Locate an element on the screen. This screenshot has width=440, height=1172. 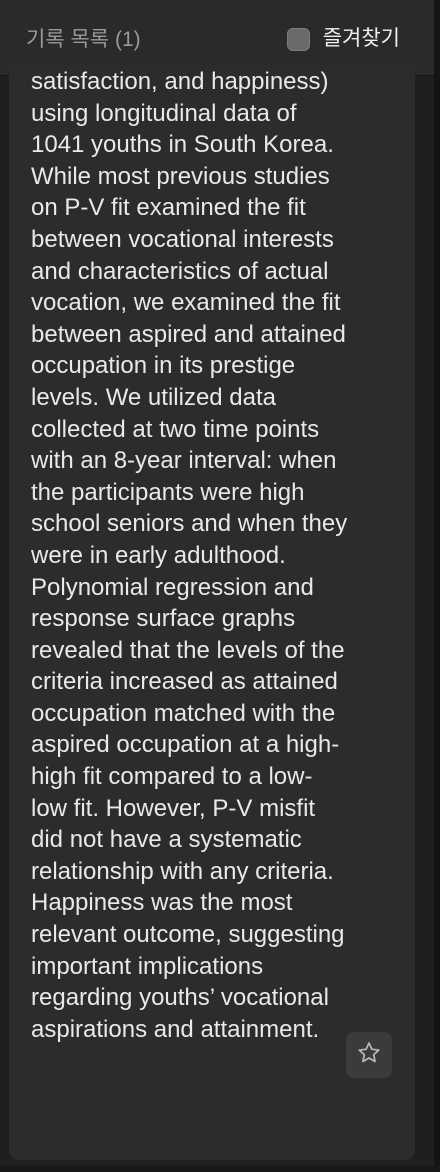
bottom-divider is located at coordinates (220, 1169).